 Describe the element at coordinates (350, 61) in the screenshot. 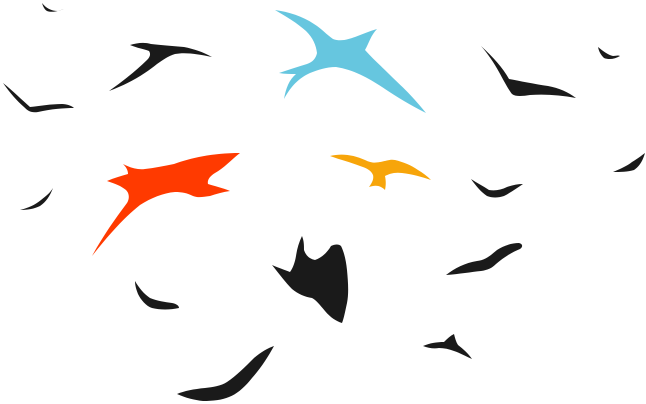

I see `blue-bird-icon` at that location.